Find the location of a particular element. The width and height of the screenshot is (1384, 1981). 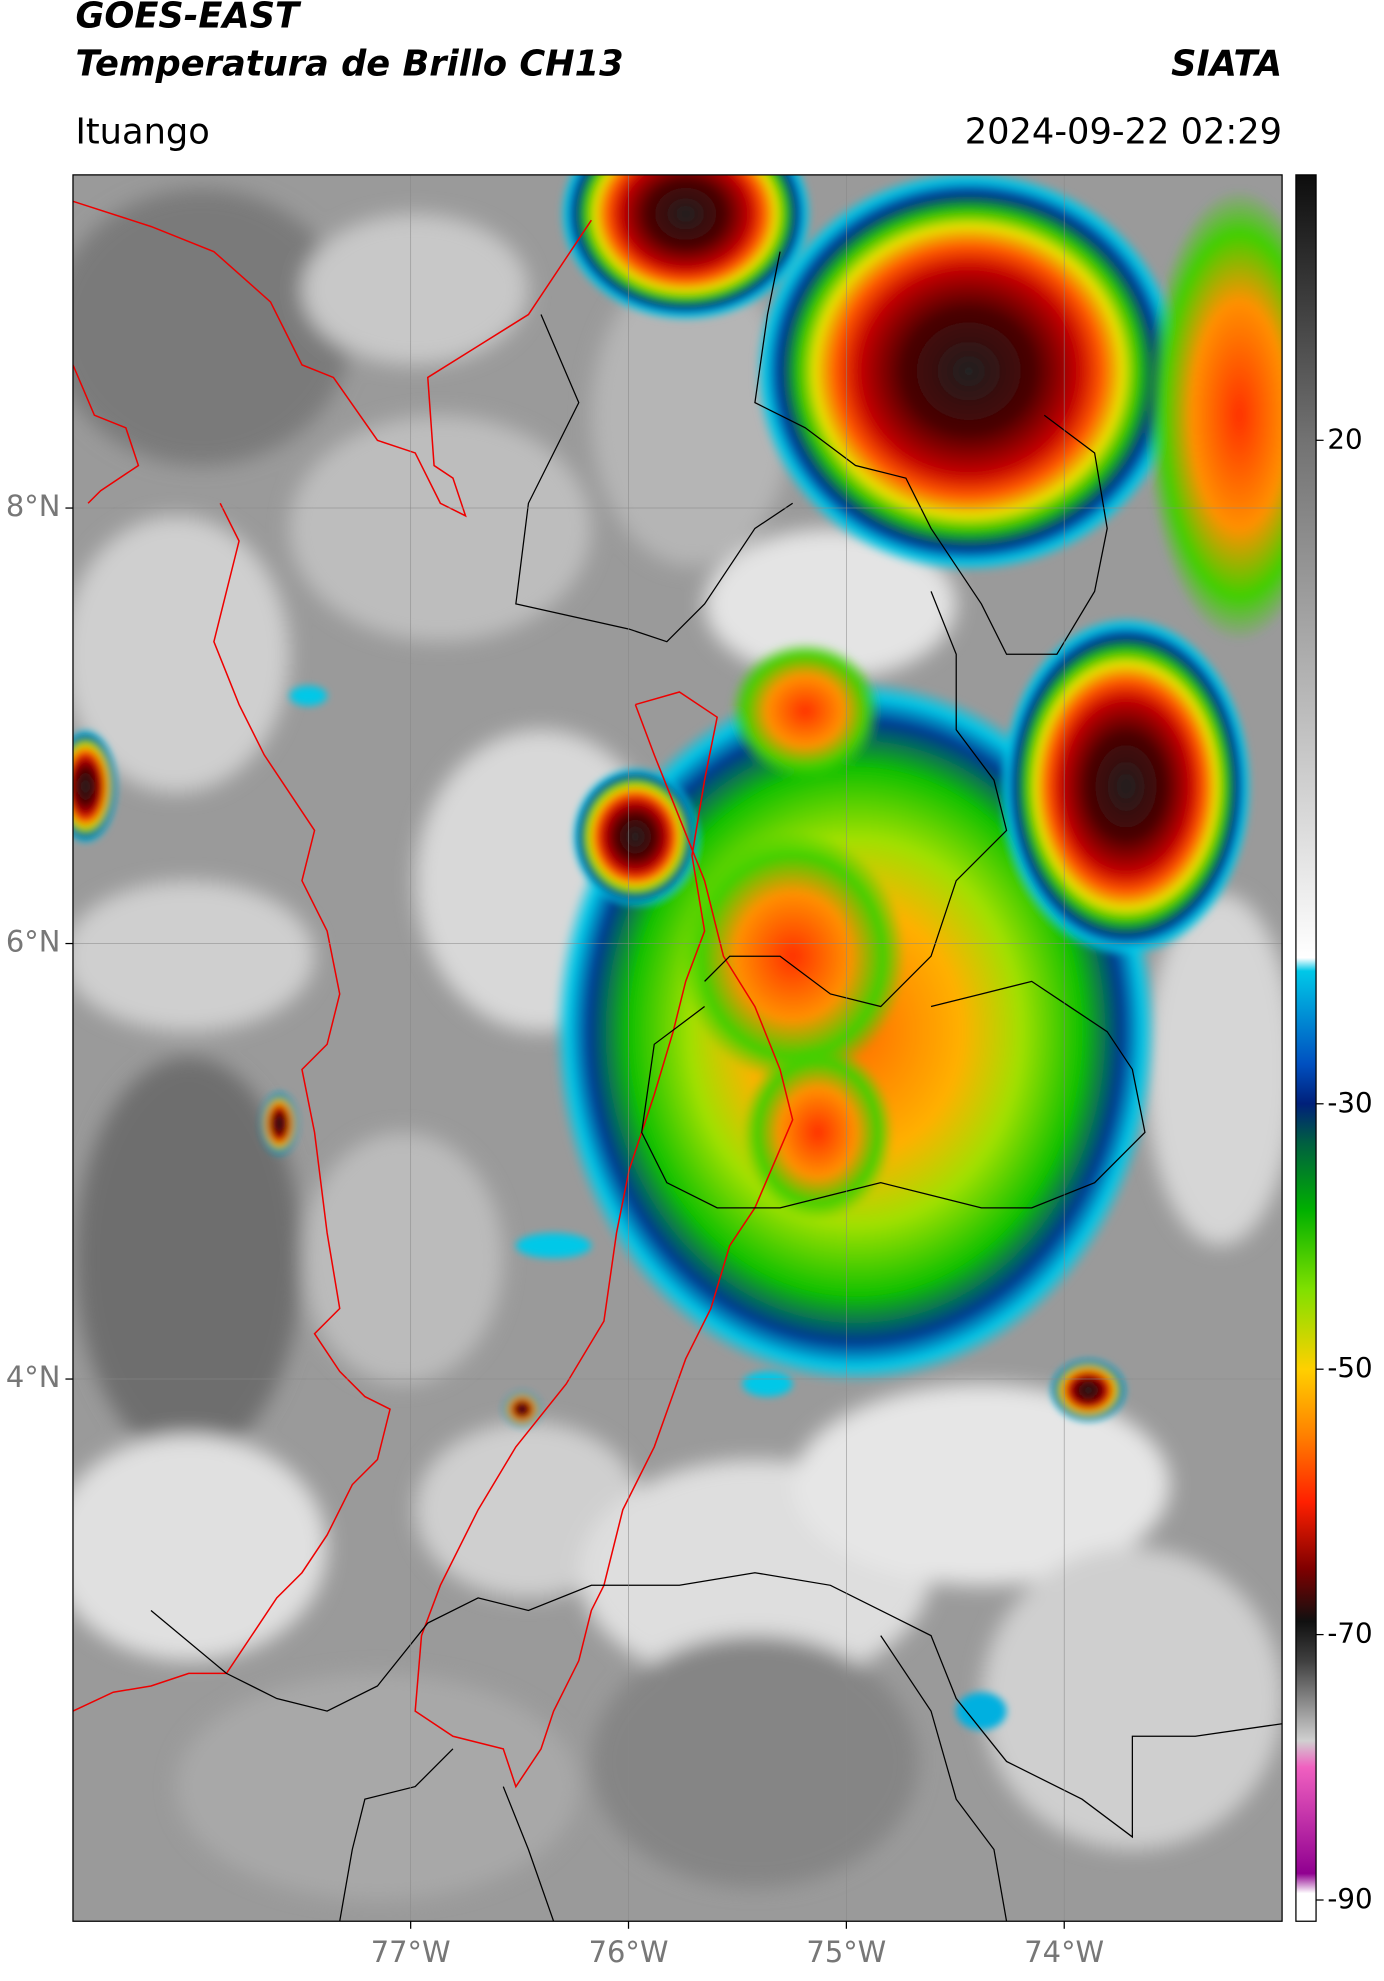

x-tick-label: 75°W is located at coordinates (846, 1952).